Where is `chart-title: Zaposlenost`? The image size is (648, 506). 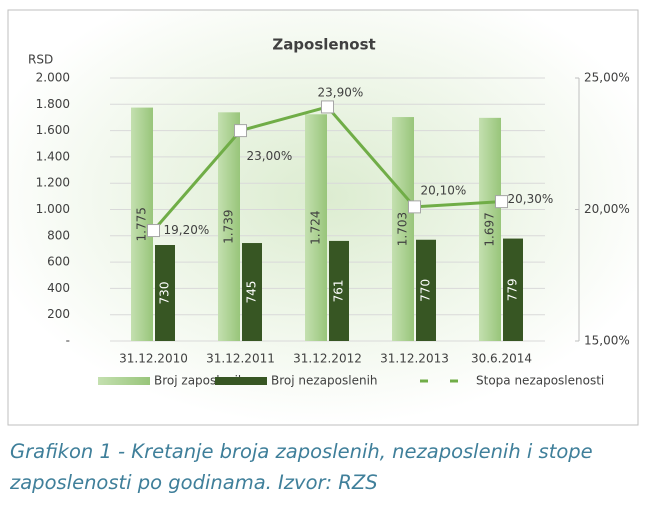 chart-title: Zaposlenost is located at coordinates (323, 45).